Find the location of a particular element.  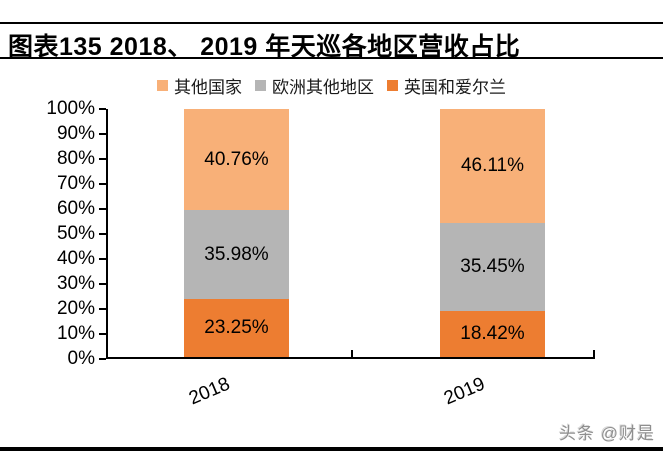

stacked-bar-2019: 18.42% 35.45% 46.11% is located at coordinates (492, 233).